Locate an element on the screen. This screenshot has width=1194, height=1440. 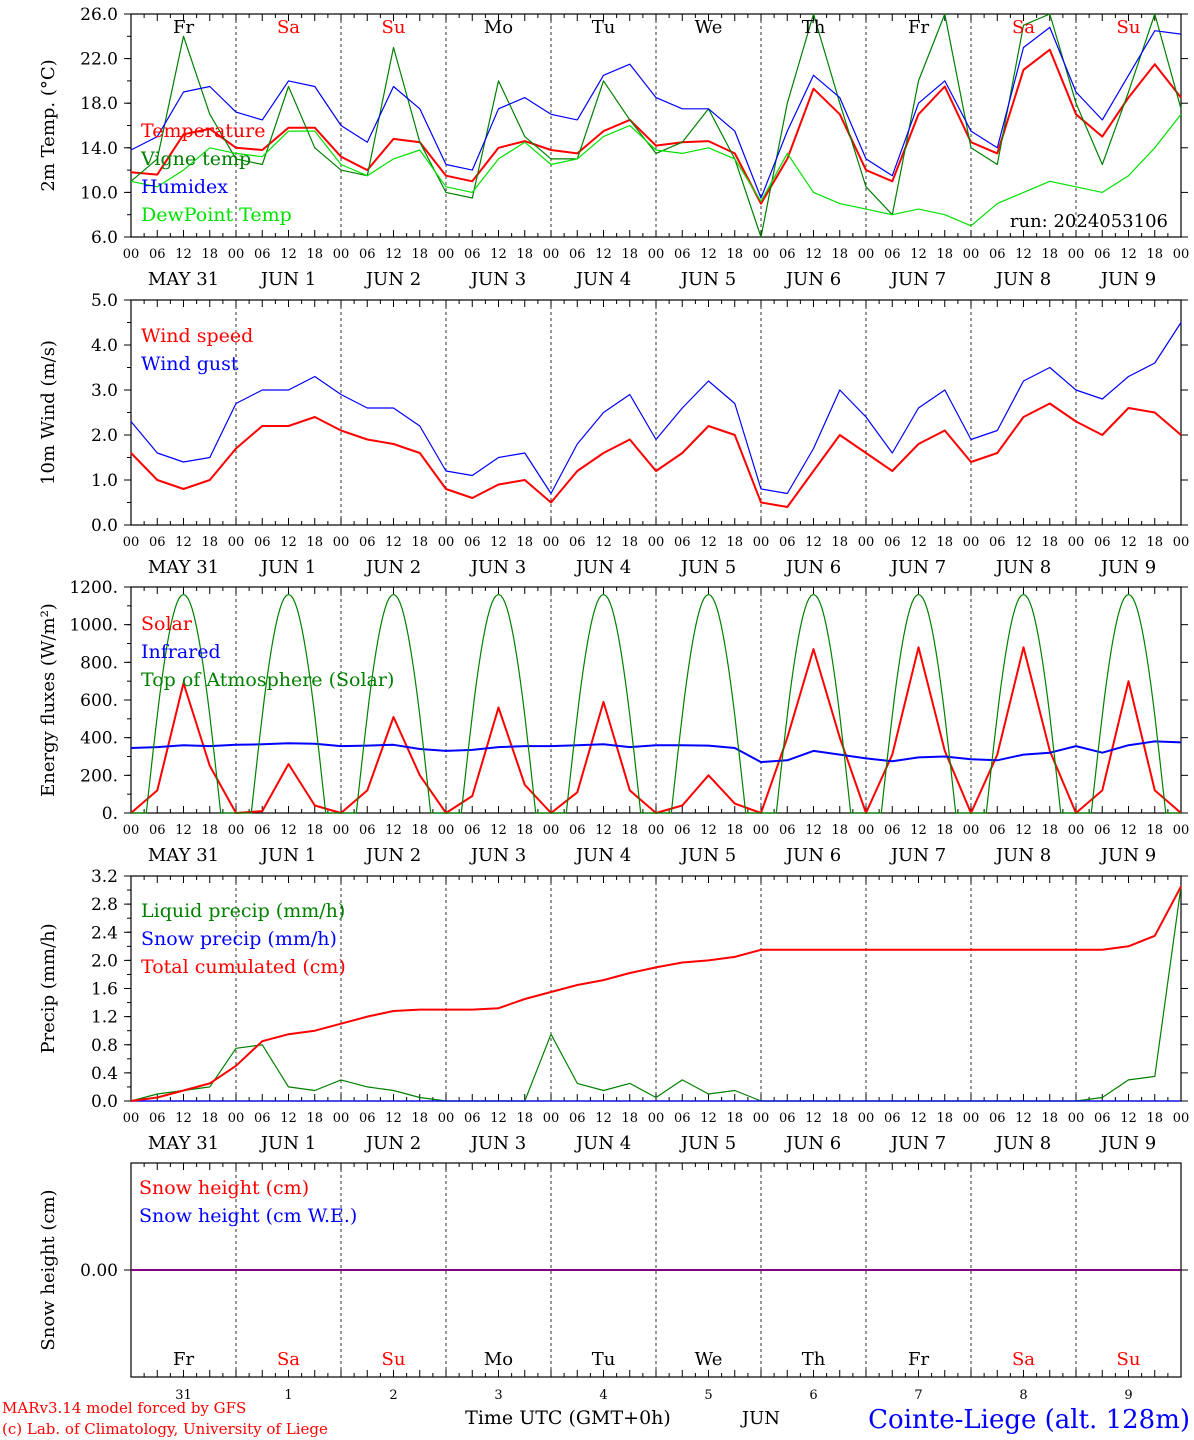
y-tick-label: 18.0 is located at coordinates (99, 104).